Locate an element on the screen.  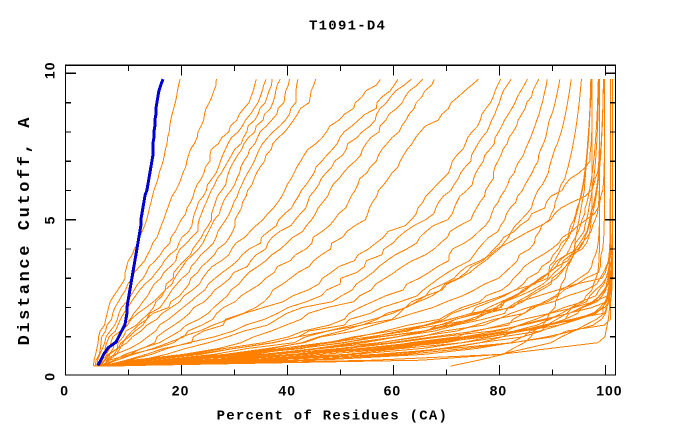
svg-text: 5 is located at coordinates (49, 220).